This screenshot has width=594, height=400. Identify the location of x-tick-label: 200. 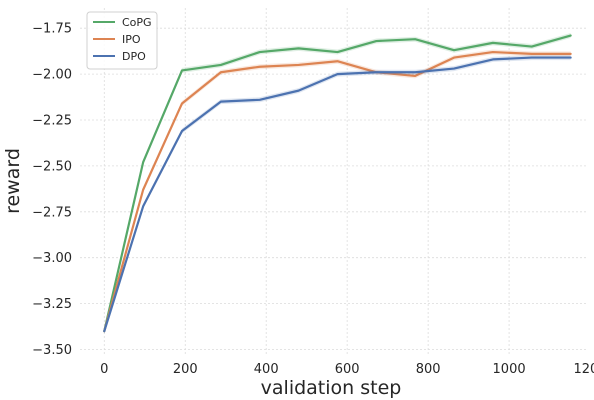
(185, 369).